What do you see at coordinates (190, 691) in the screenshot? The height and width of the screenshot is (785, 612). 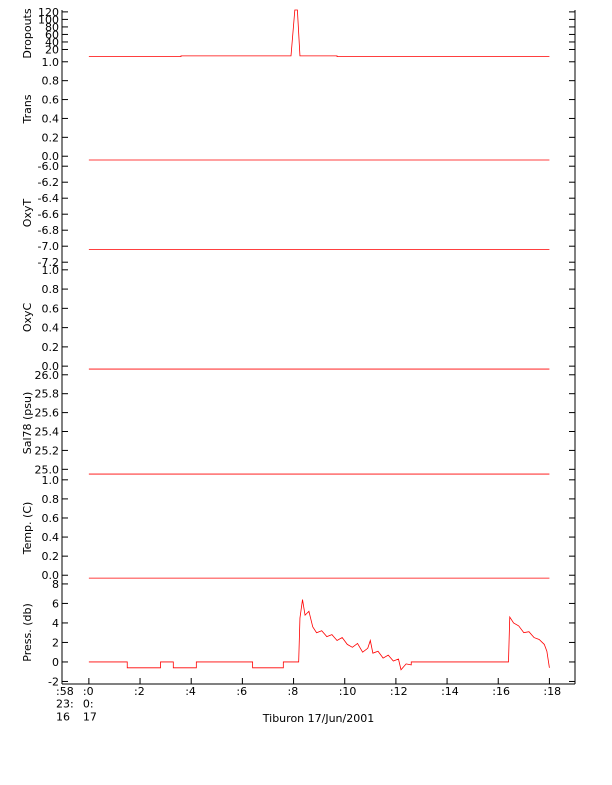 I see `x-tick-label: :4` at bounding box center [190, 691].